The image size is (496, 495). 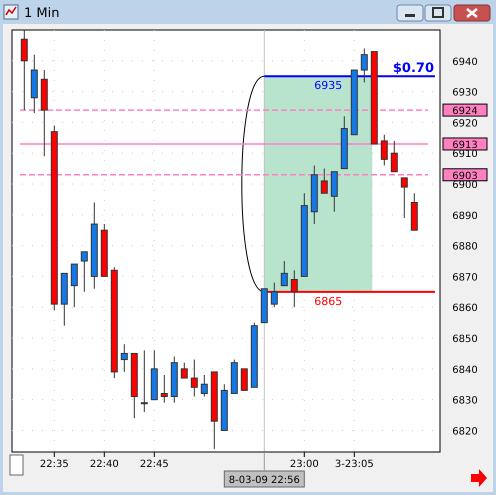 What do you see at coordinates (104, 464) in the screenshot?
I see `x-tick-label: 22:40` at bounding box center [104, 464].